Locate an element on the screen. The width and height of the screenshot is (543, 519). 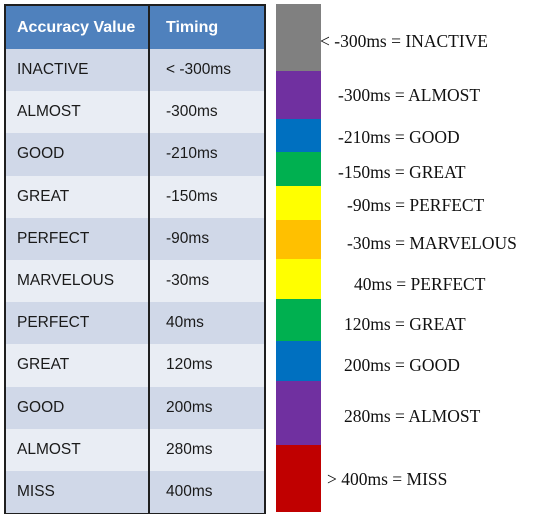
table-header-row: Accuracy Value Timing is located at coordinates (135, 27).